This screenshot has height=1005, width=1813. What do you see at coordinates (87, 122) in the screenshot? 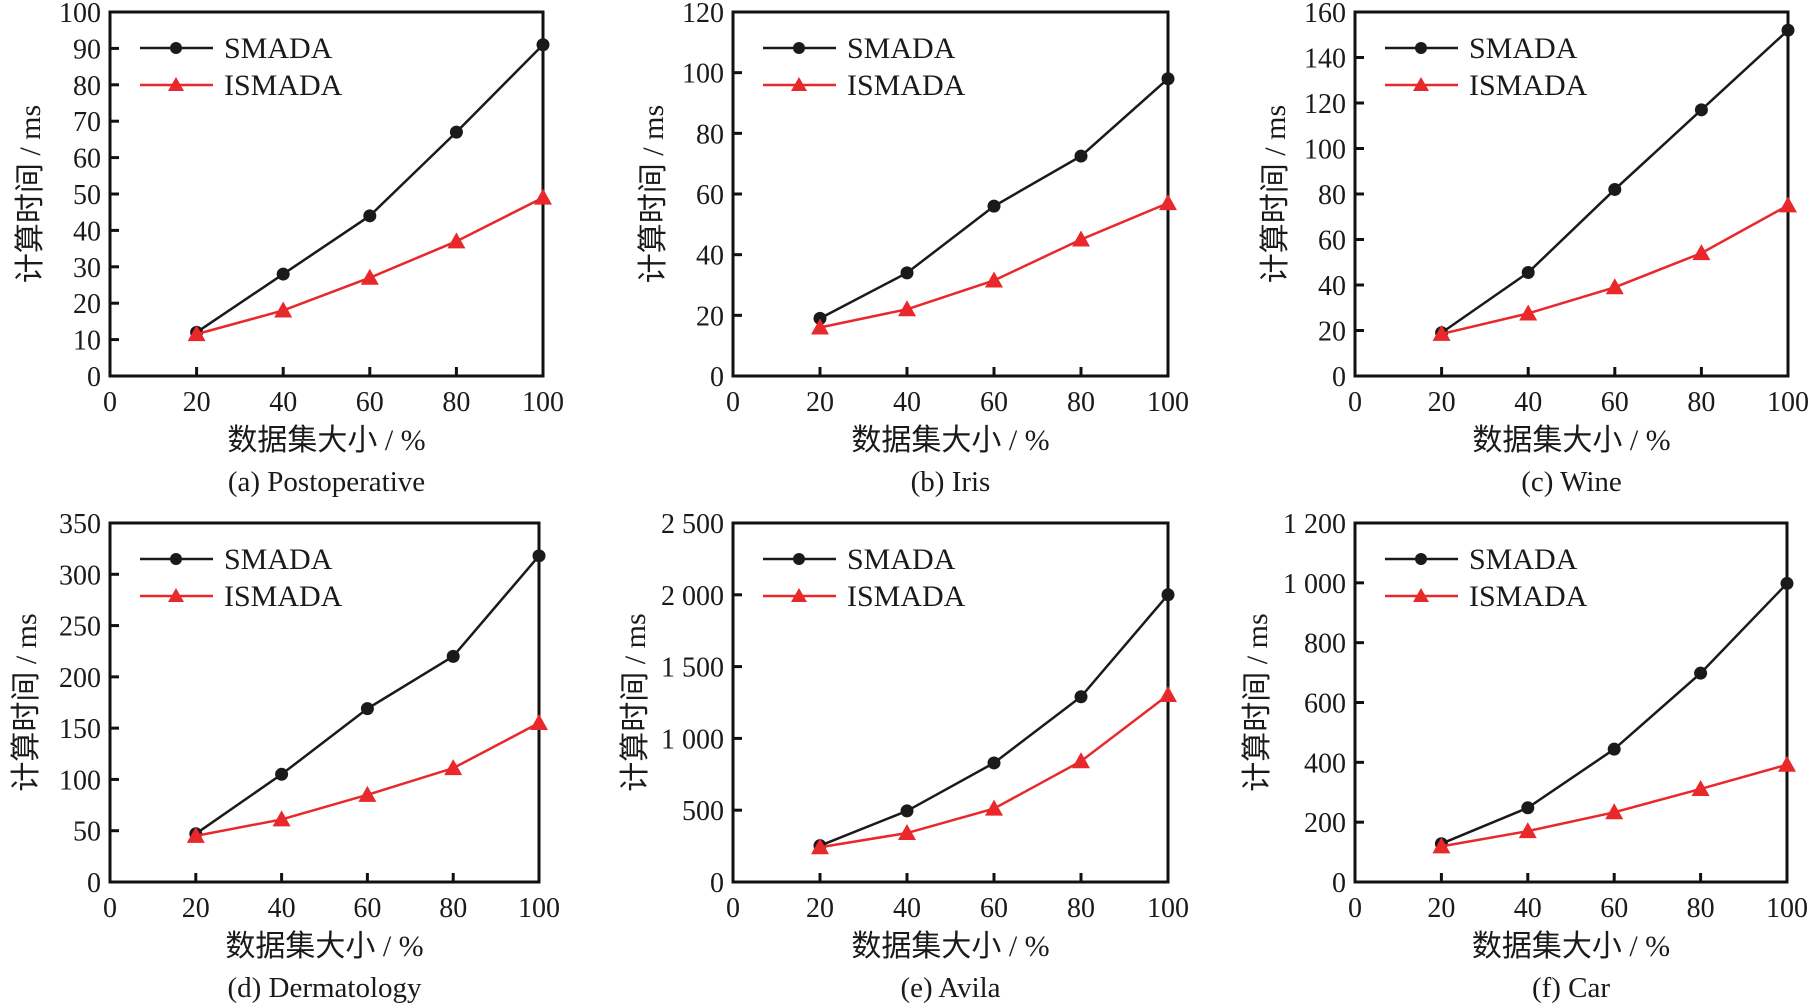
I see `y-tick-label: 70` at bounding box center [87, 122].